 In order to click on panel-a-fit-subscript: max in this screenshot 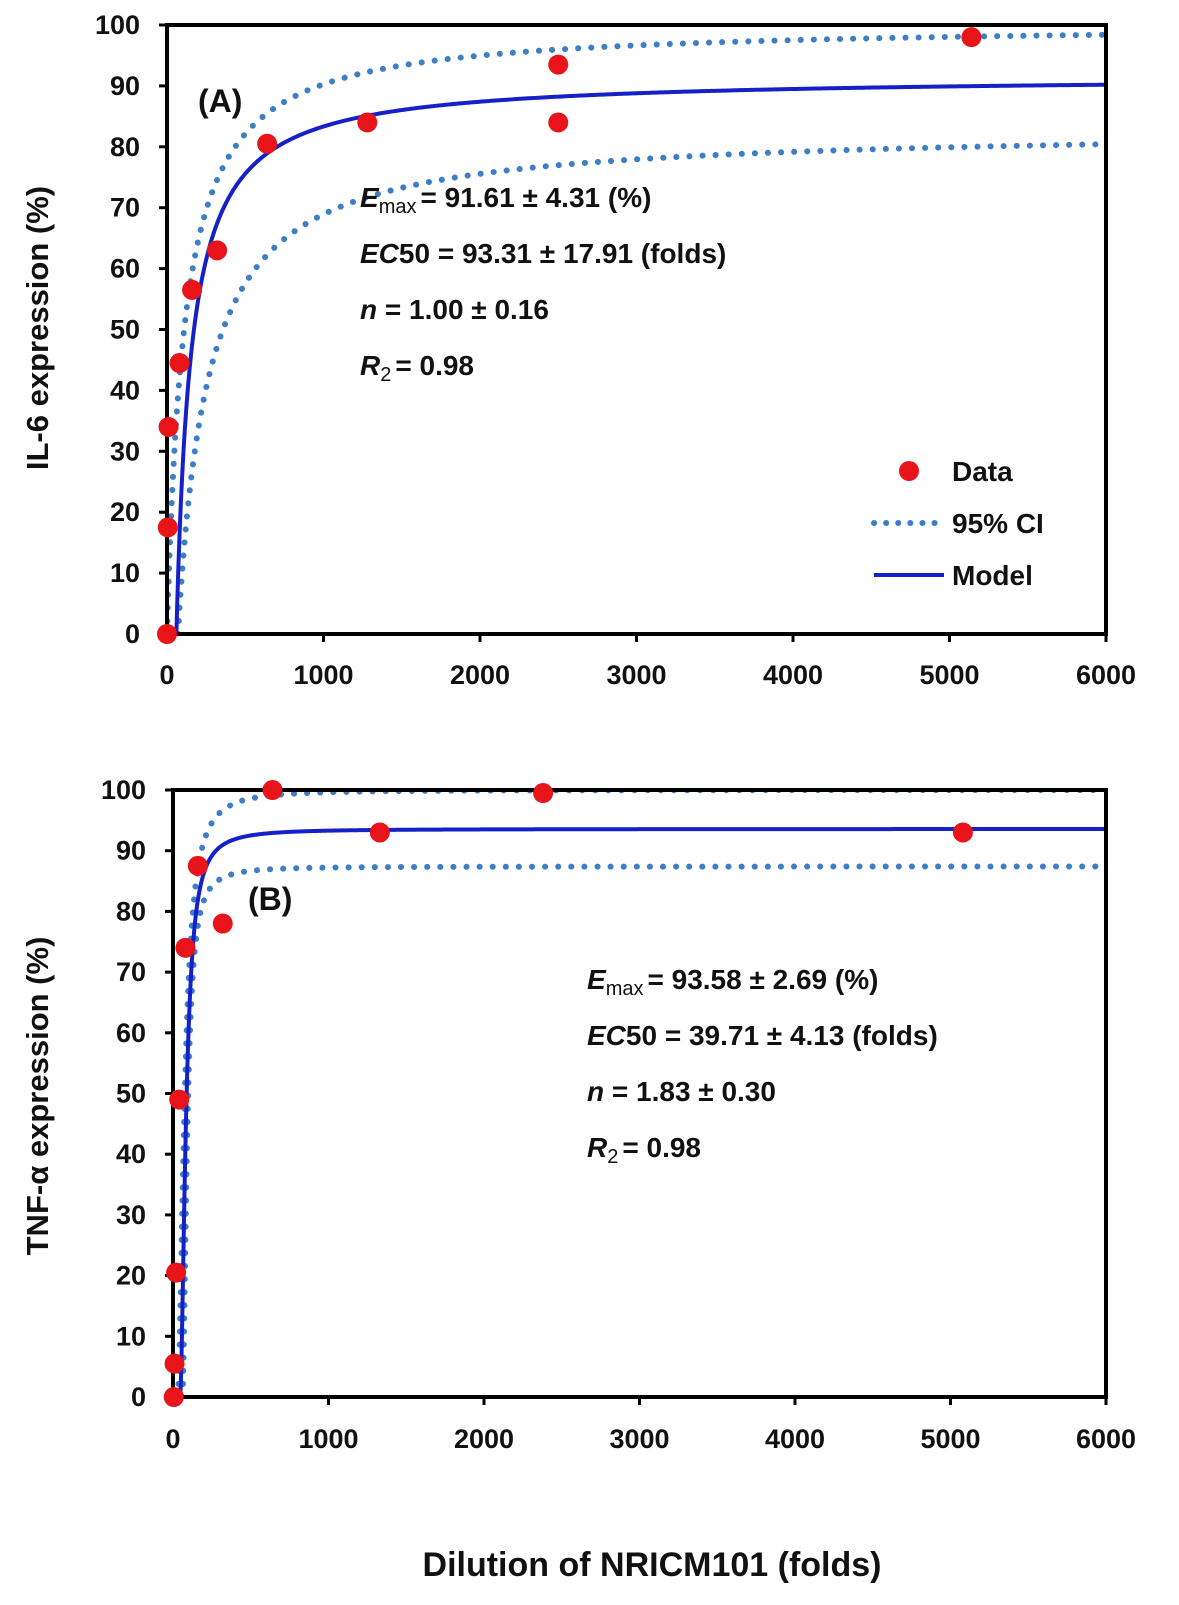, I will do `click(398, 207)`.